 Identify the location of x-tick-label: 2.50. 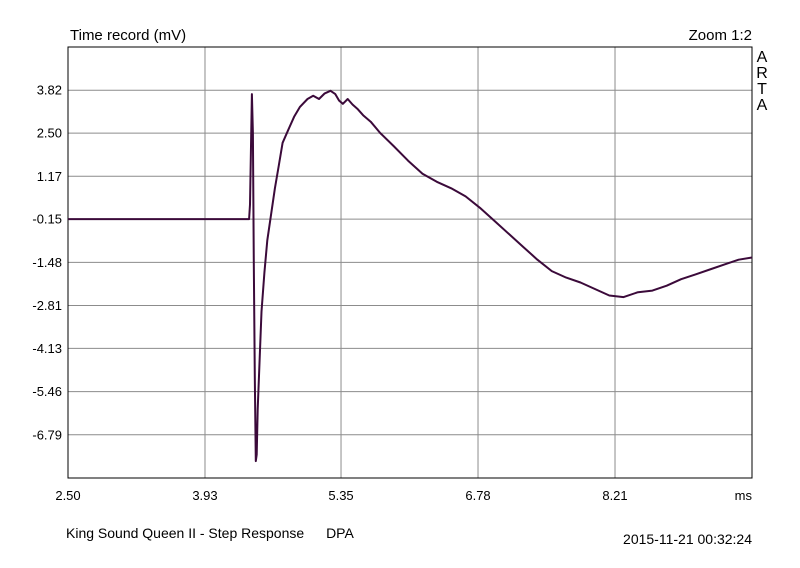
(67, 495).